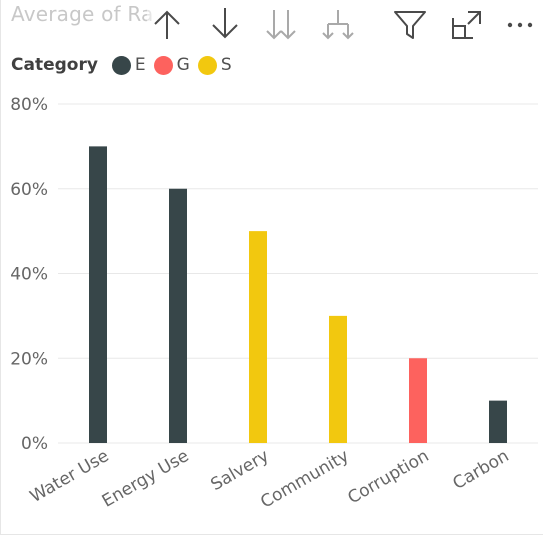  What do you see at coordinates (146, 479) in the screenshot?
I see `x-tick-label: Energy Use` at bounding box center [146, 479].